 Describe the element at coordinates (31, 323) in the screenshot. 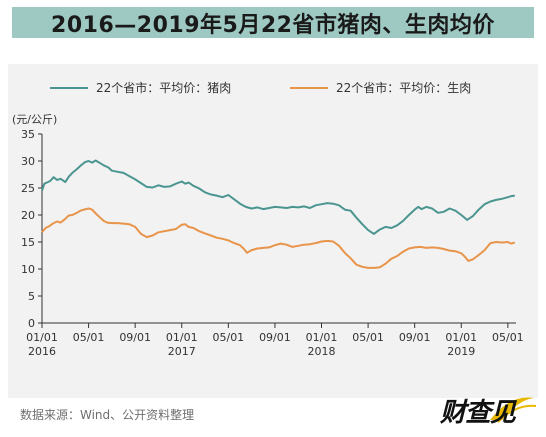

I see `y-tick-label: 0` at that location.